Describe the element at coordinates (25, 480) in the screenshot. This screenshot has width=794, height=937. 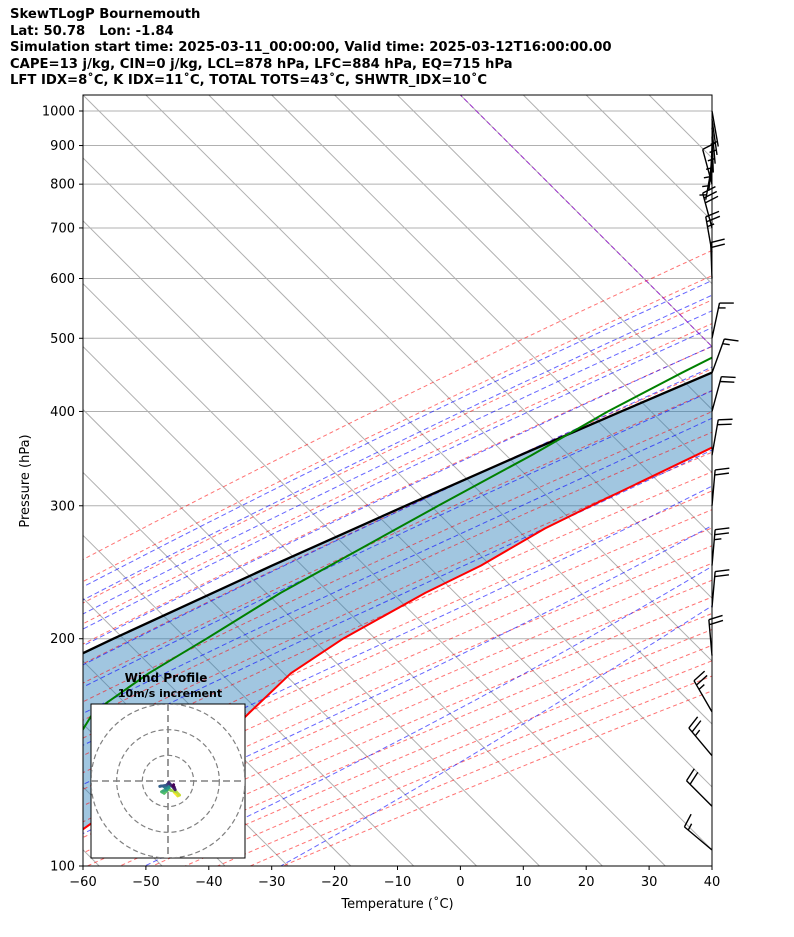
I see `y-axis-label: Pressure (hPa)` at that location.